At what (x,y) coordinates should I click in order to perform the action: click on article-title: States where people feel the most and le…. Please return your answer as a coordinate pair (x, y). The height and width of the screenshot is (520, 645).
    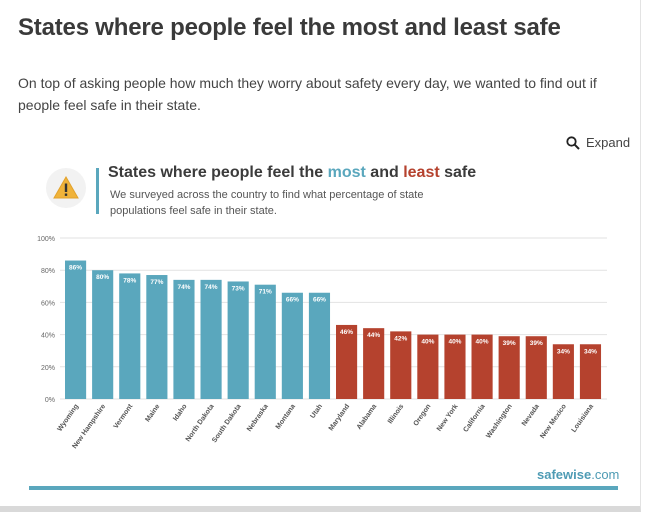
    Looking at the image, I should click on (289, 27).